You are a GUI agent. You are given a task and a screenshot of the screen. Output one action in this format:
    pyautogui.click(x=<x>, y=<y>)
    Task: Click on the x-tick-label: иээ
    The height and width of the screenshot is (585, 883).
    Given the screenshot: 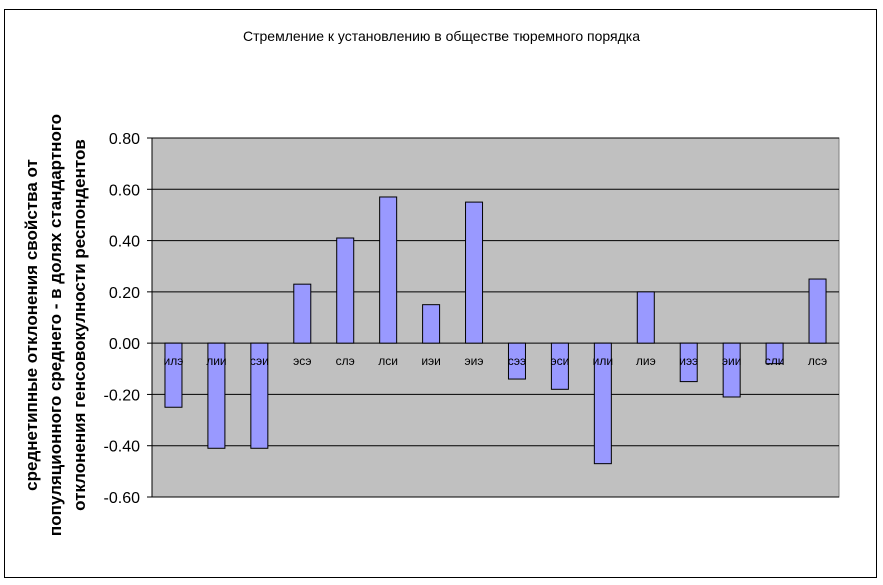 What is the action you would take?
    pyautogui.click(x=688, y=361)
    